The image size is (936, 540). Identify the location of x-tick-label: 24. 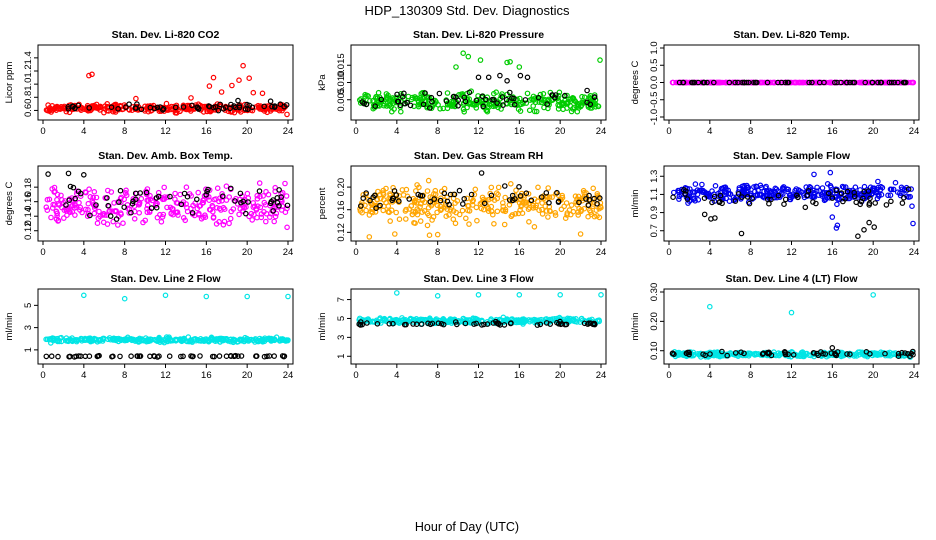
(288, 252).